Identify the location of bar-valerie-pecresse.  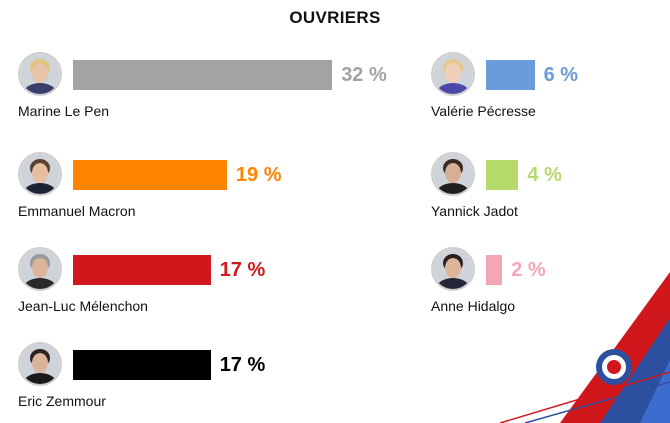
(510, 75).